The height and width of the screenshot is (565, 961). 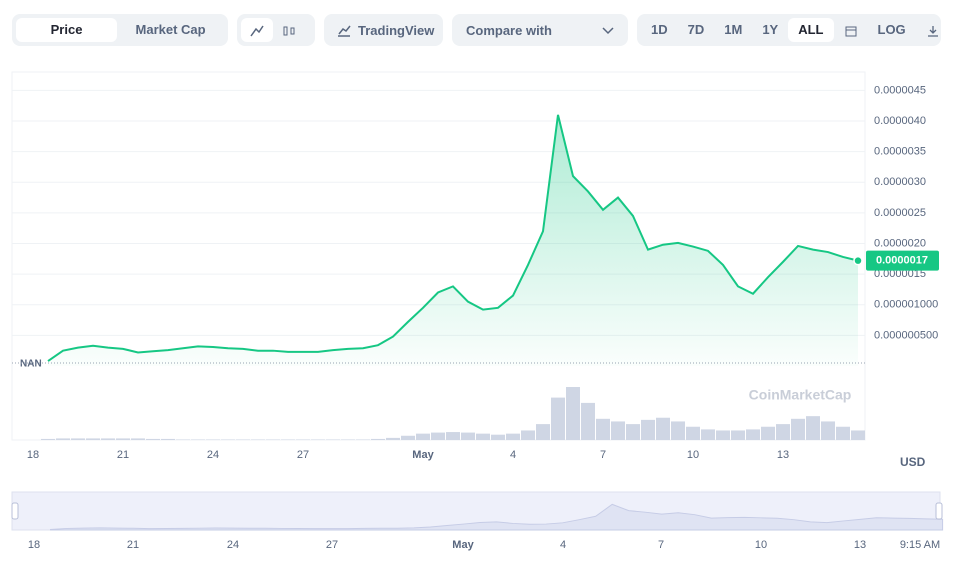 What do you see at coordinates (860, 545) in the screenshot?
I see `navigator-label: 13` at bounding box center [860, 545].